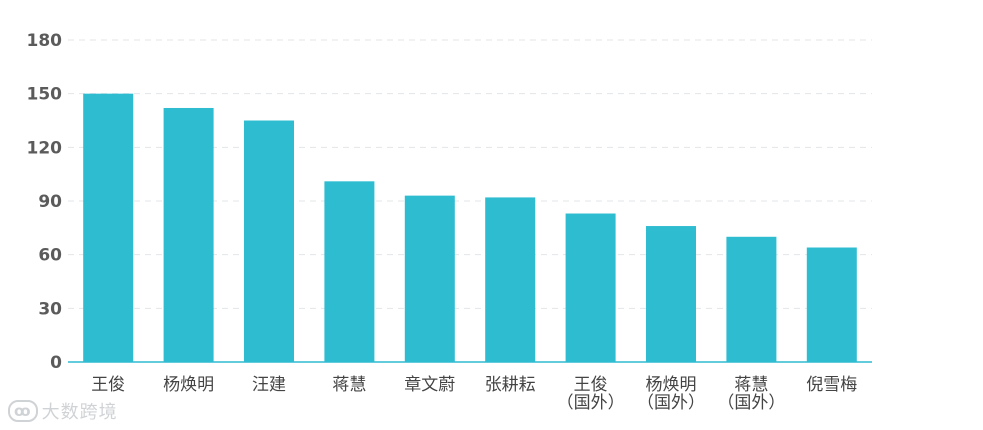 This screenshot has width=983, height=430. What do you see at coordinates (831, 385) in the screenshot?
I see `x-tick-label: 倪雪梅` at bounding box center [831, 385].